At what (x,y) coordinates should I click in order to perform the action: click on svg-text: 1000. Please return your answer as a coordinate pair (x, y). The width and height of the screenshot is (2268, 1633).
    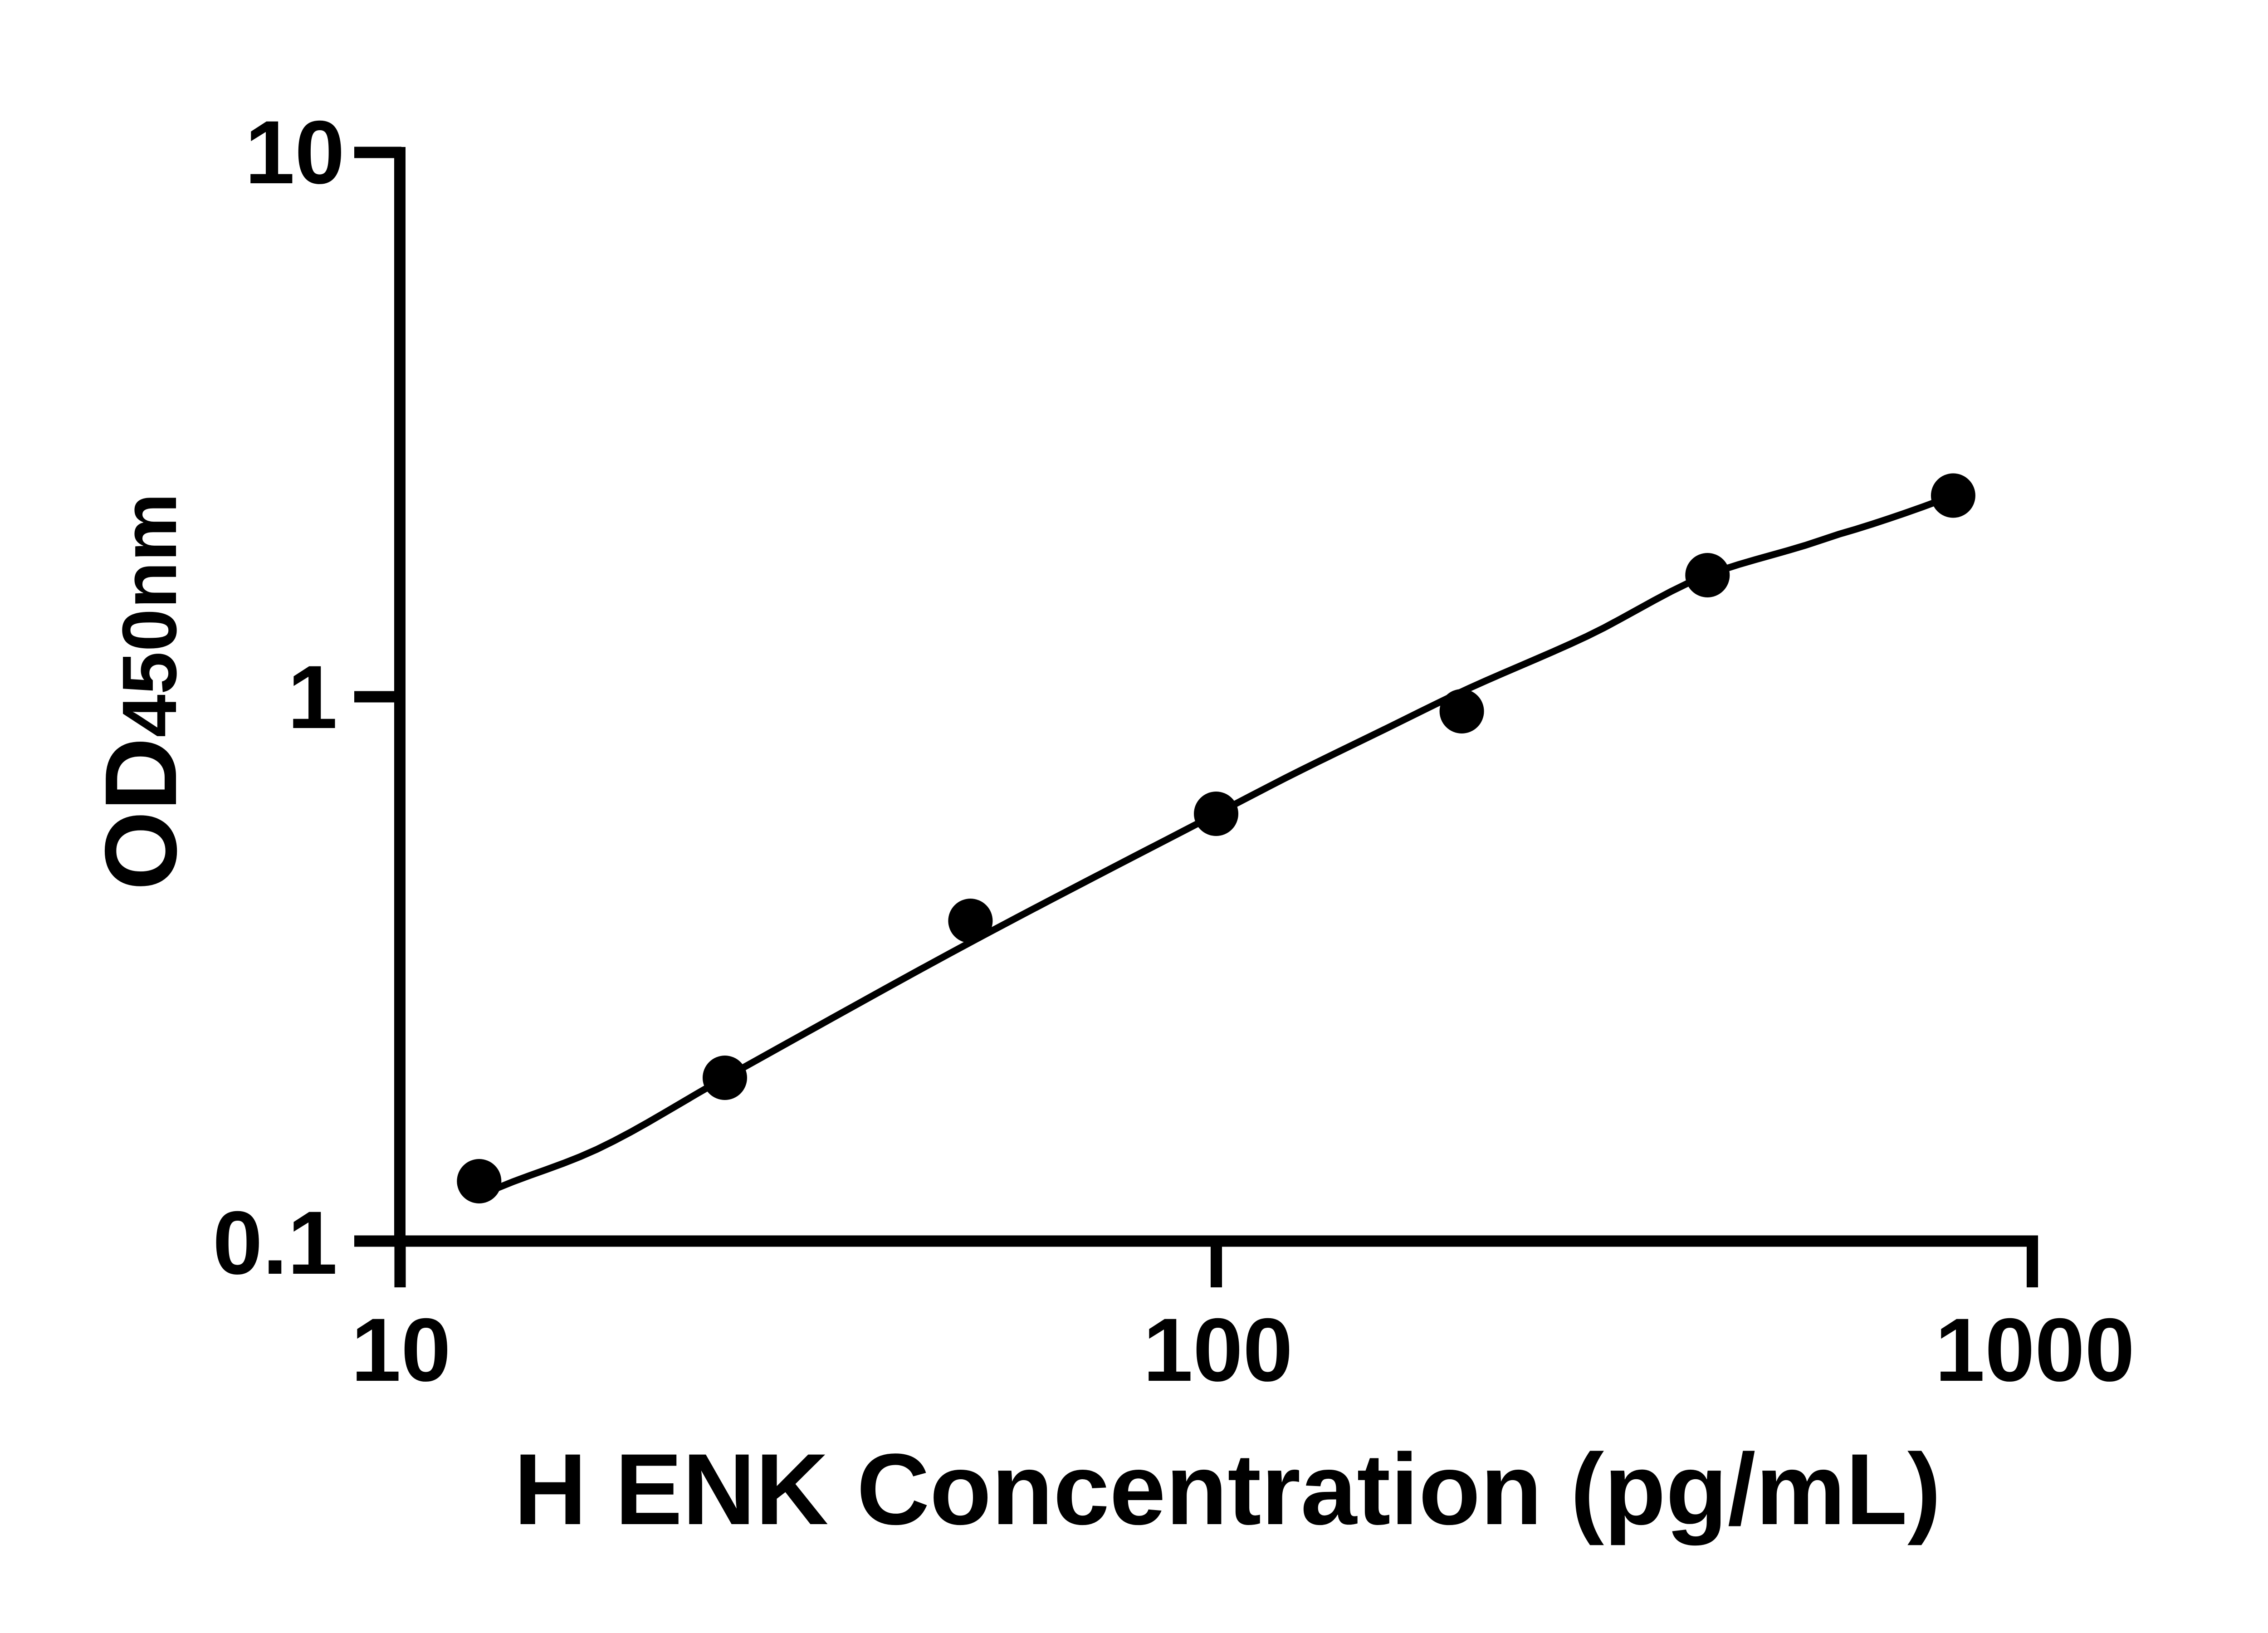
    Looking at the image, I should click on (2035, 1350).